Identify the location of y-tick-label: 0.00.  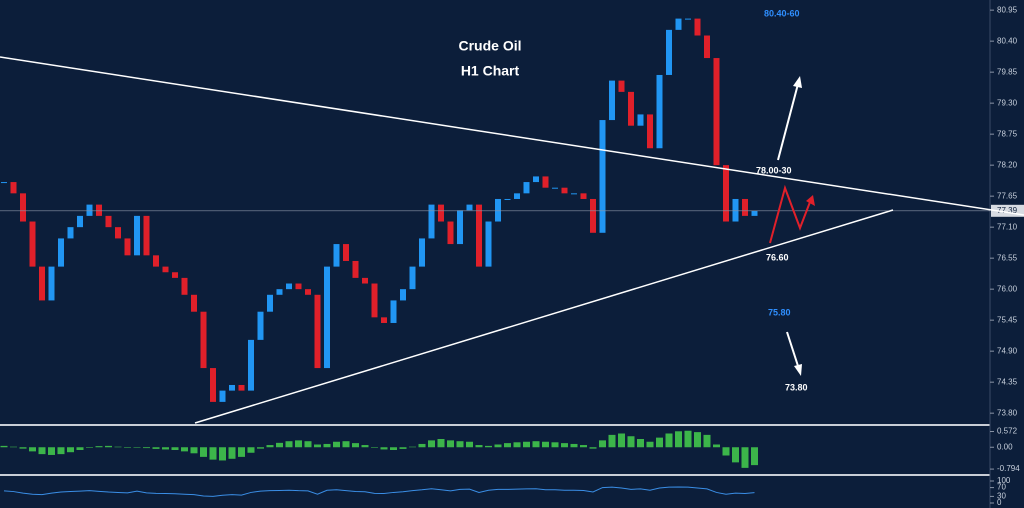
(1005, 446).